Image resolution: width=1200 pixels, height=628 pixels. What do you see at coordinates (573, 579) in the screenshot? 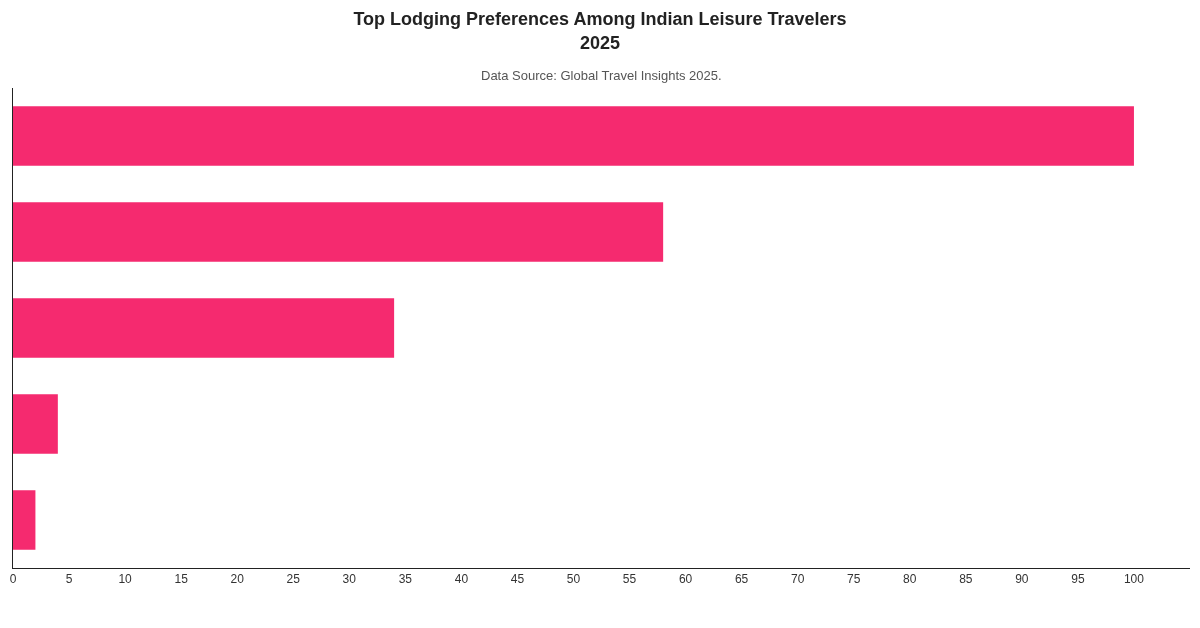
I see `x-tick-label: 50` at bounding box center [573, 579].